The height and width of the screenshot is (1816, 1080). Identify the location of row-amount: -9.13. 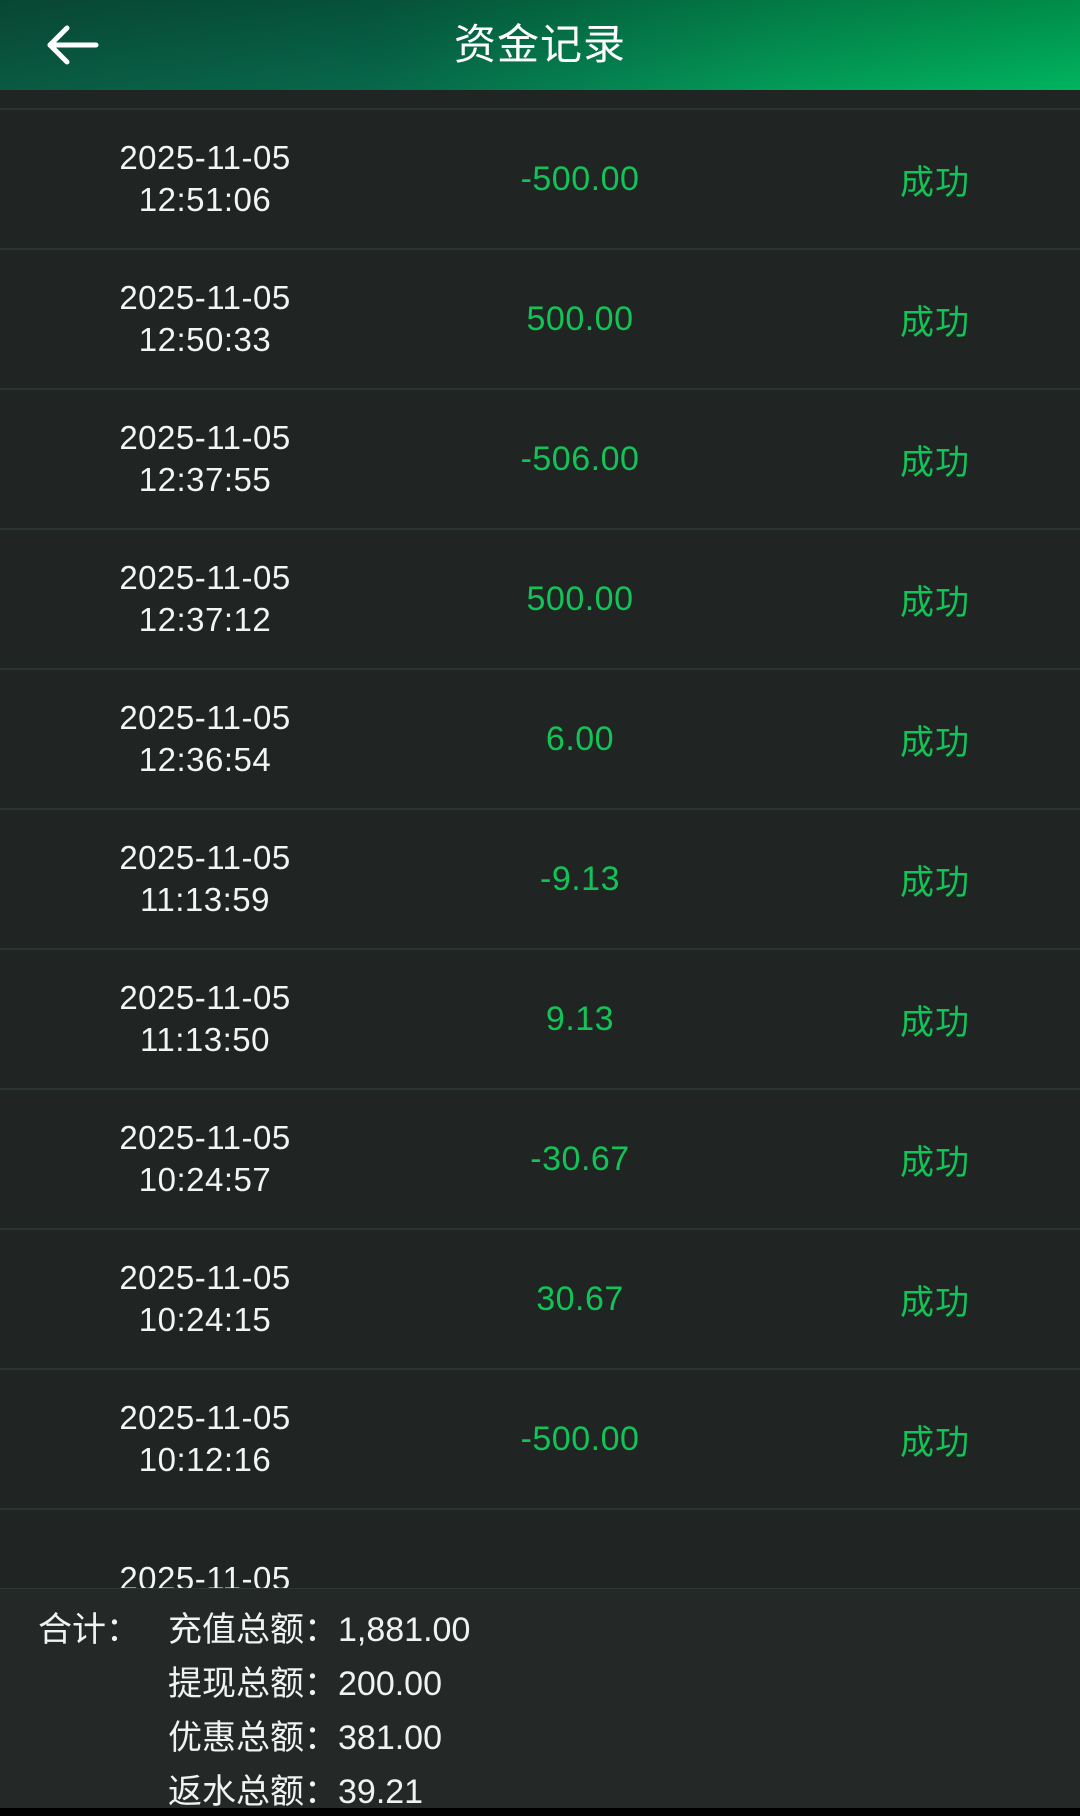
(580, 878).